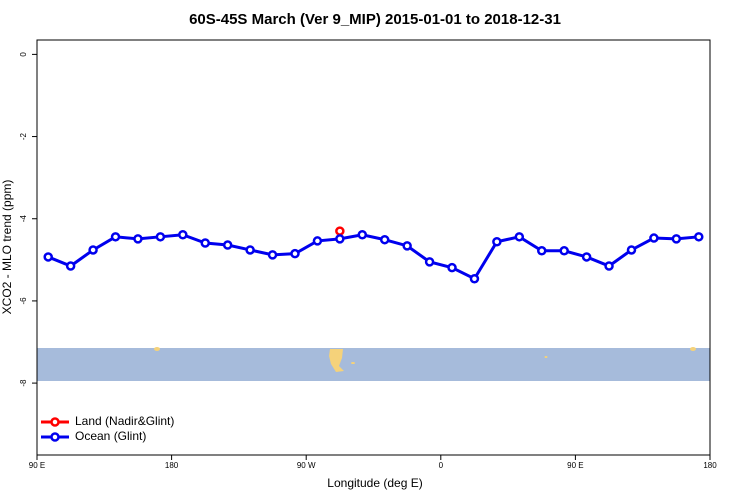 This screenshot has height=500, width=750. Describe the element at coordinates (7, 247) in the screenshot. I see `y-axis-label: XCO2 - MLO trend (ppm)` at that location.